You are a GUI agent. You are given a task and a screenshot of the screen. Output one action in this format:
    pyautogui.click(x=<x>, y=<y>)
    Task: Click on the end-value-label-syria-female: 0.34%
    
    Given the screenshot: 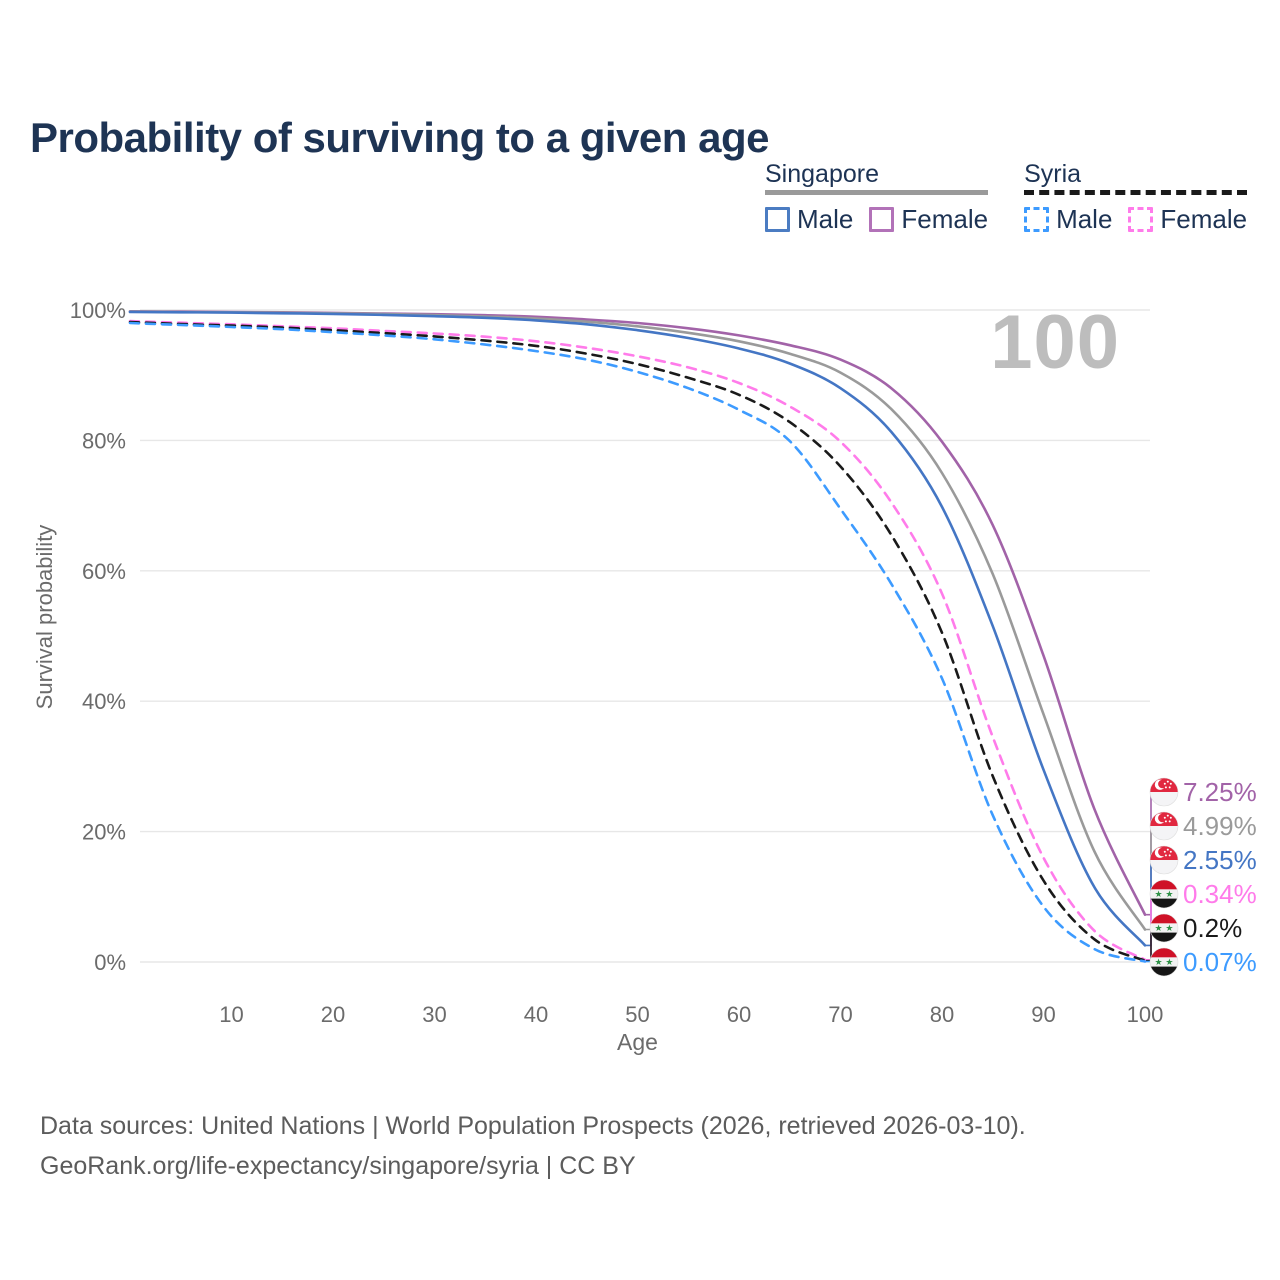 What is the action you would take?
    pyautogui.click(x=1220, y=894)
    